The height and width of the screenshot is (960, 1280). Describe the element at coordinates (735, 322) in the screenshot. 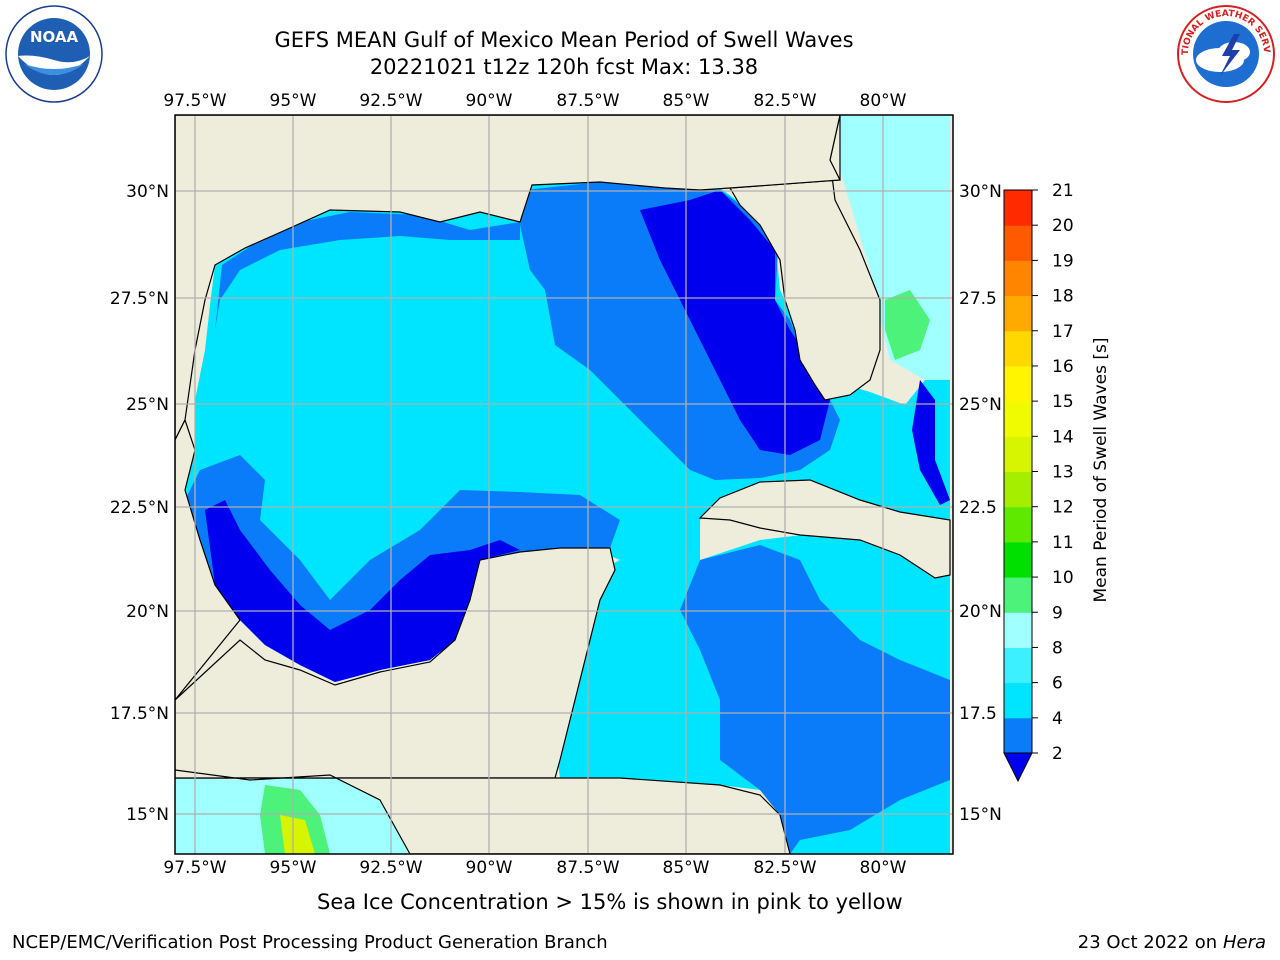

I see `gulf-water-darkblue-east` at that location.